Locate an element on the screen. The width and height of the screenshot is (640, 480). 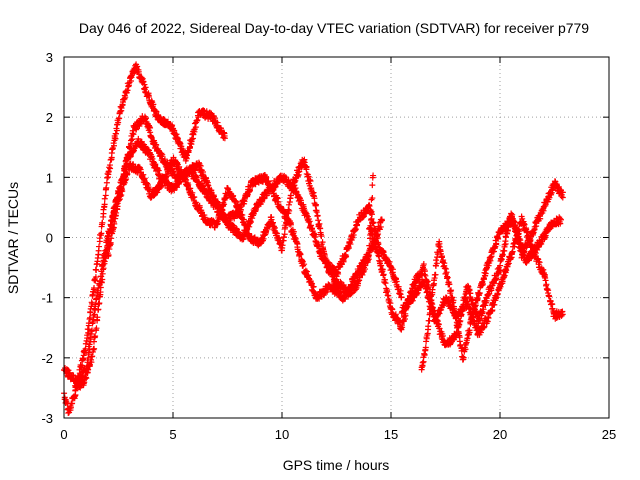
y-axis-label: SDTVAR / TECUs is located at coordinates (13, 238).